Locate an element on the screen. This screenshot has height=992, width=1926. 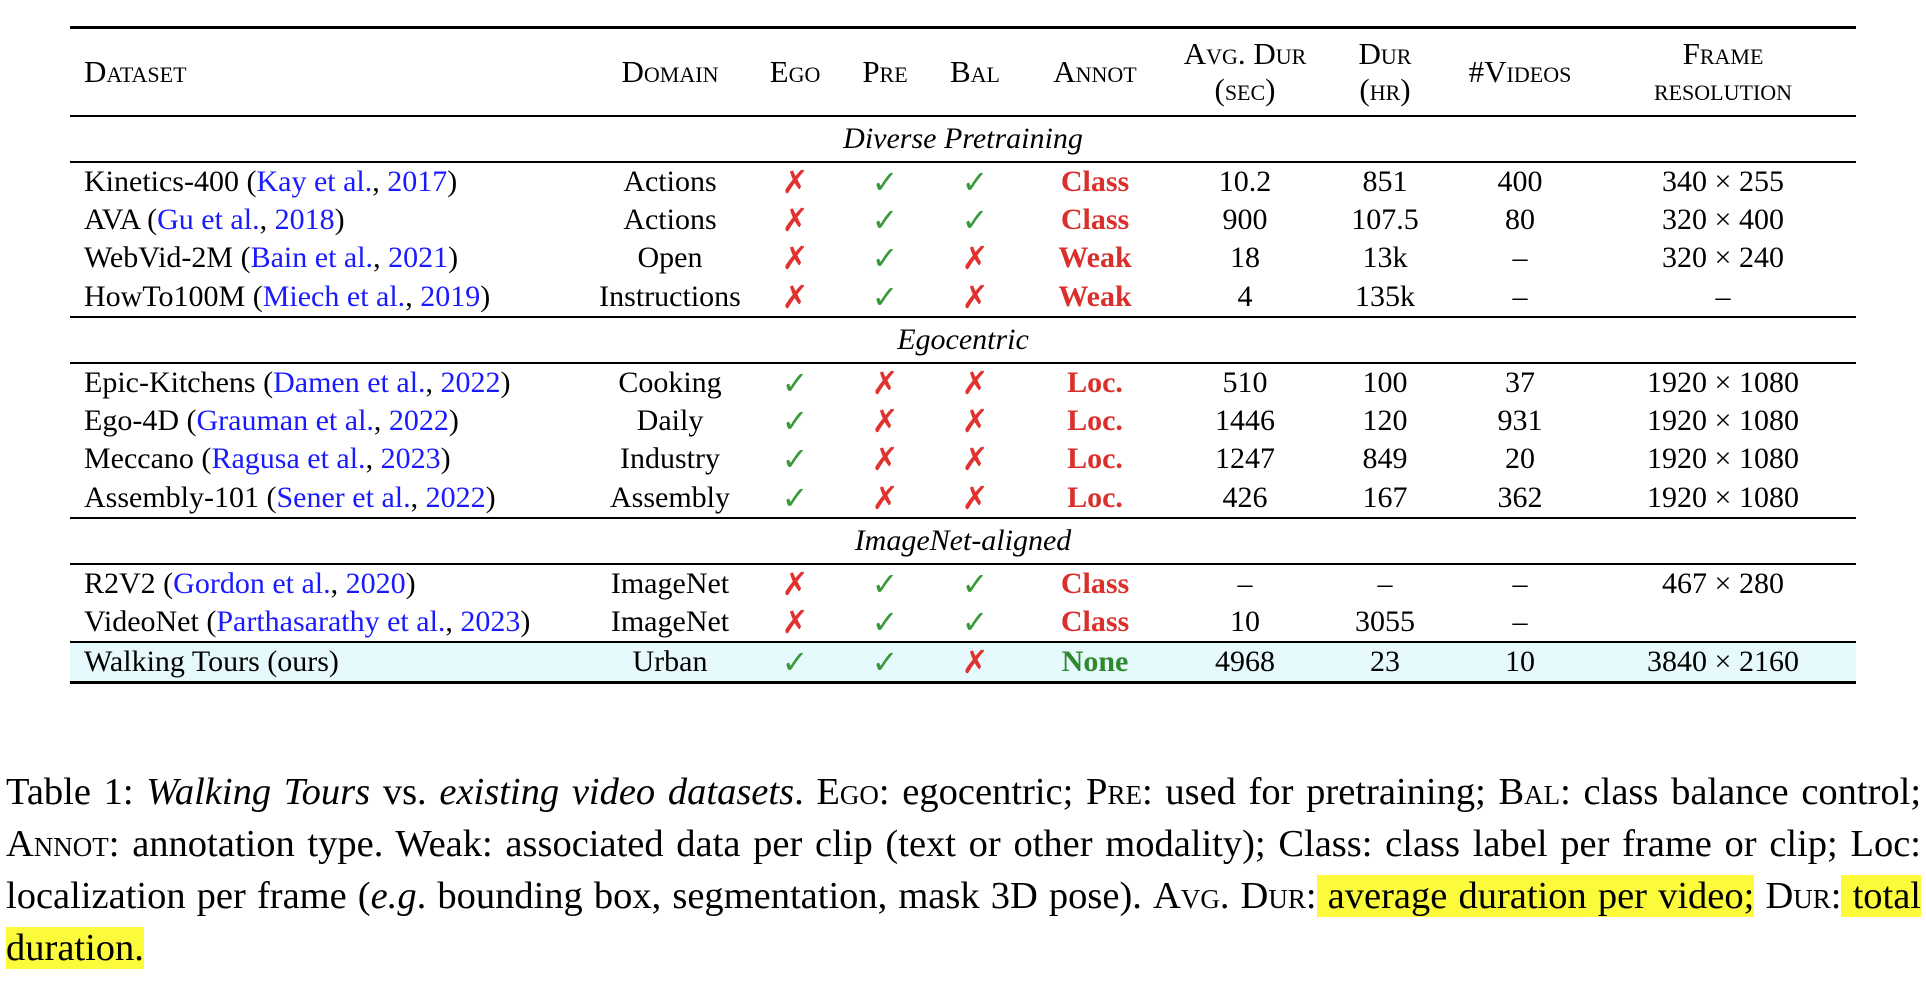
videos-cell: 931 is located at coordinates (1520, 420).